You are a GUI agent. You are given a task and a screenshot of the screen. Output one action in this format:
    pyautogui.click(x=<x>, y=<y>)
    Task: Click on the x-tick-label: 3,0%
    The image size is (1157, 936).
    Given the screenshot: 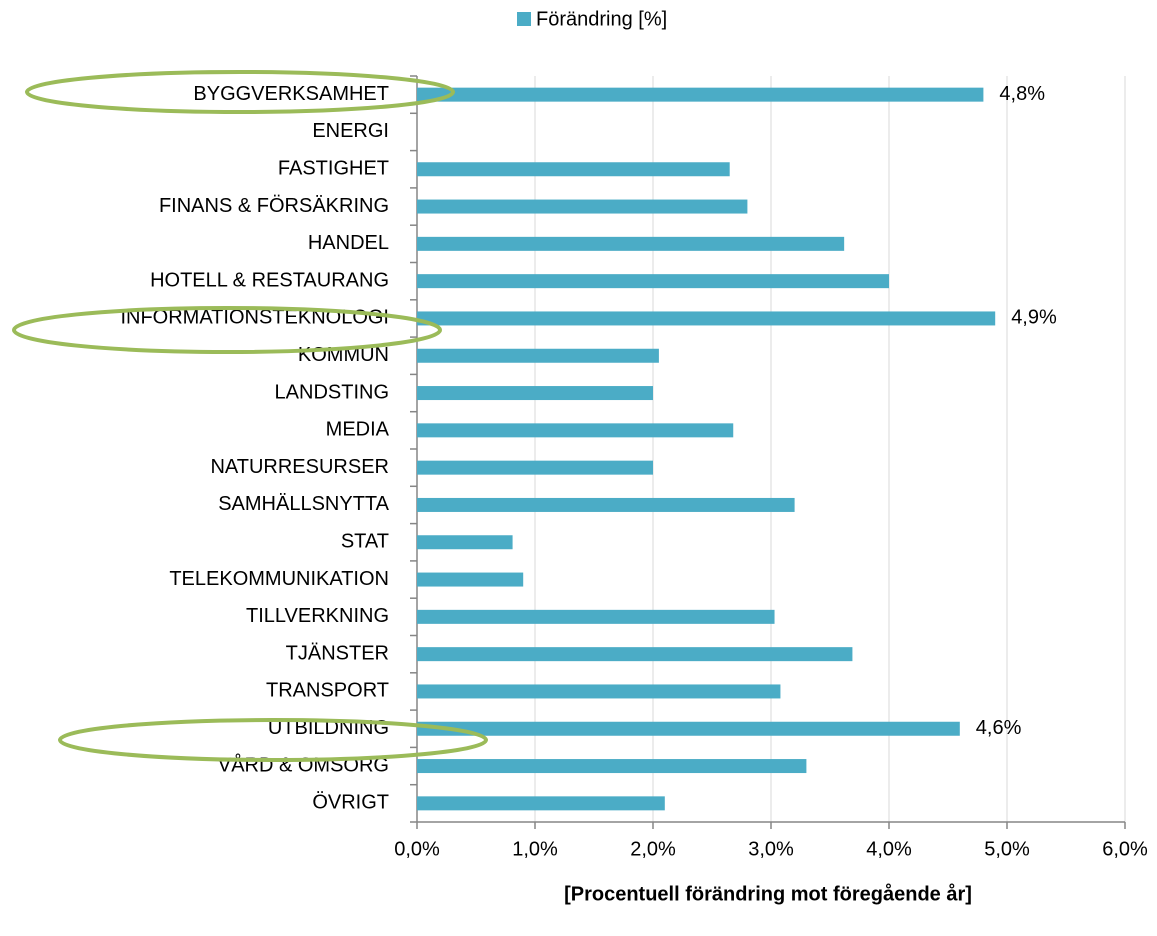 What is the action you would take?
    pyautogui.click(x=771, y=849)
    